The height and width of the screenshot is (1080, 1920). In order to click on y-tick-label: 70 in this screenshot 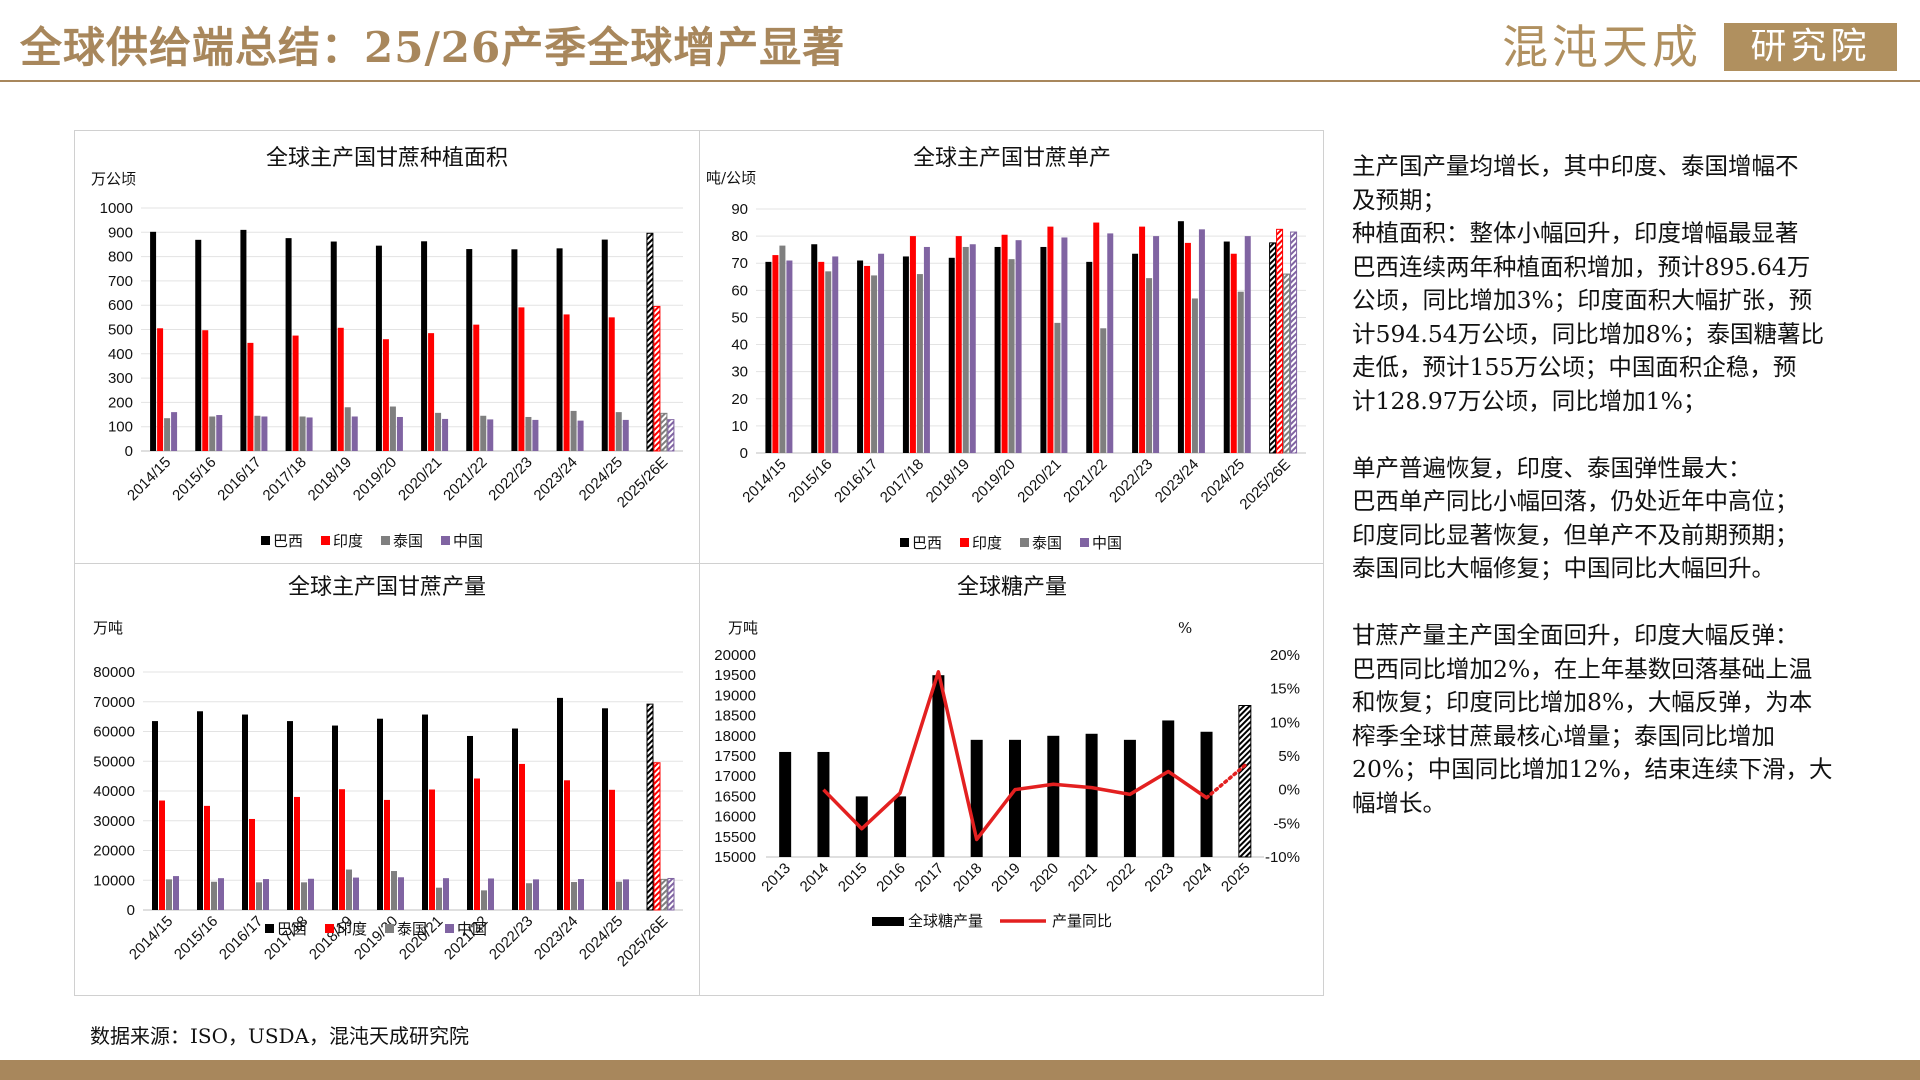, I will do `click(739, 263)`.